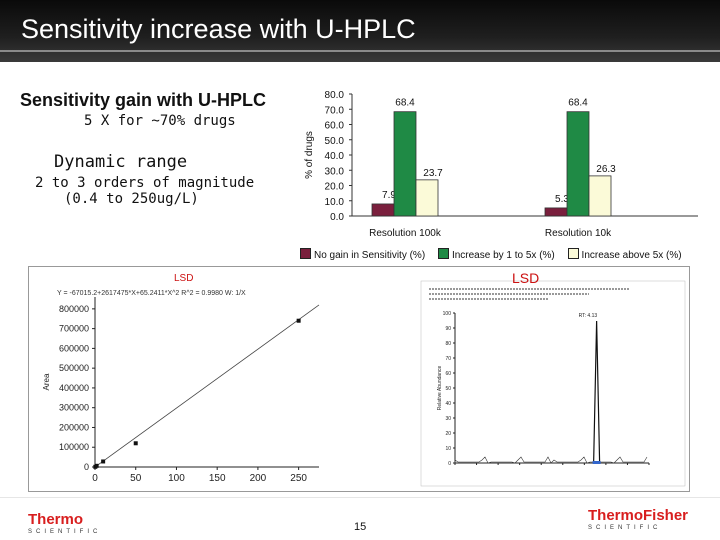 The height and width of the screenshot is (540, 720). I want to click on thermo-logo: Thermo SCIENTIFIC, so click(64, 523).